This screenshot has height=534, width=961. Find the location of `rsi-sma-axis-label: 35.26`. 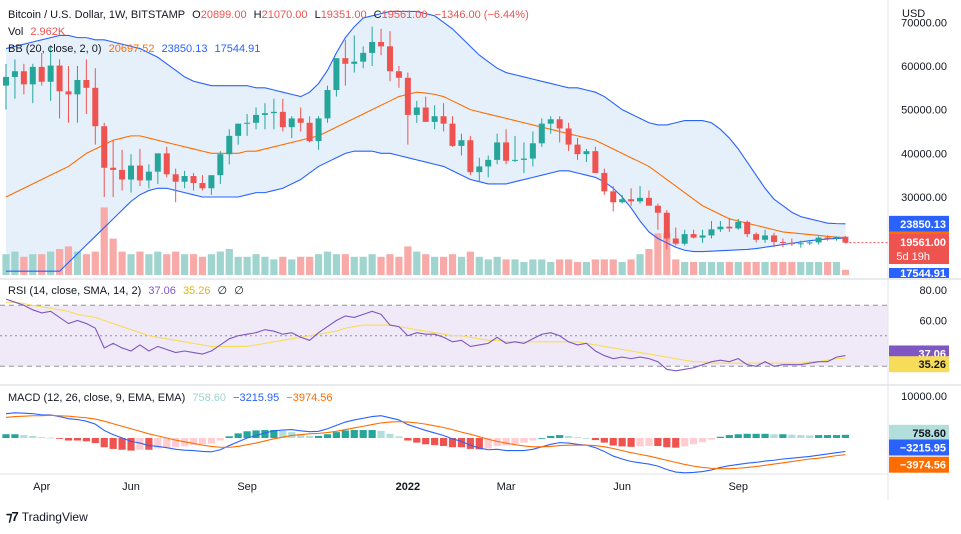

rsi-sma-axis-label: 35.26 is located at coordinates (932, 365).